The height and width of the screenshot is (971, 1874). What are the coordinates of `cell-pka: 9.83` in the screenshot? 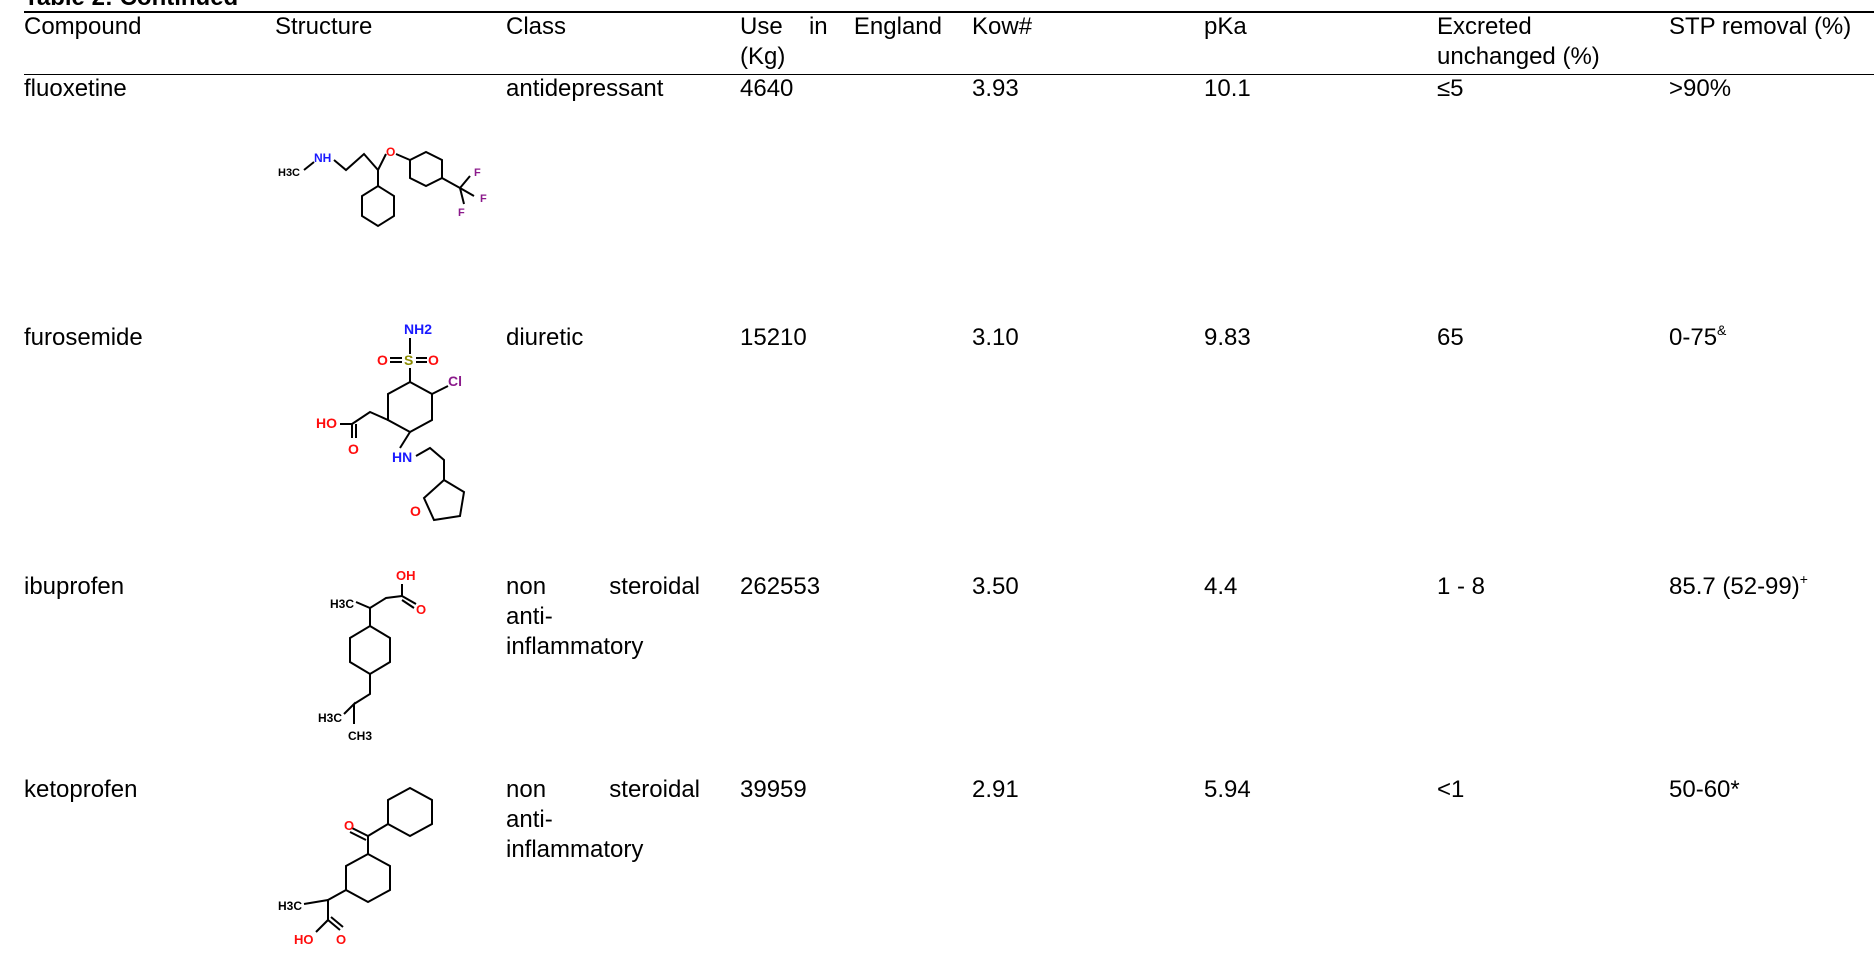 It's located at (1227, 337).